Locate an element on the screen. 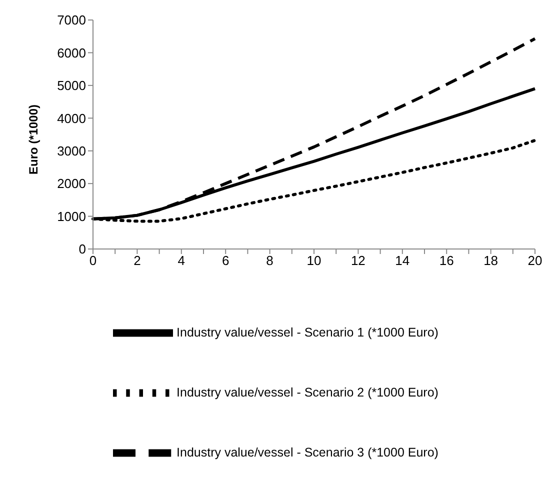 Image resolution: width=558 pixels, height=495 pixels. y-tick-label: 4000 is located at coordinates (71, 118).